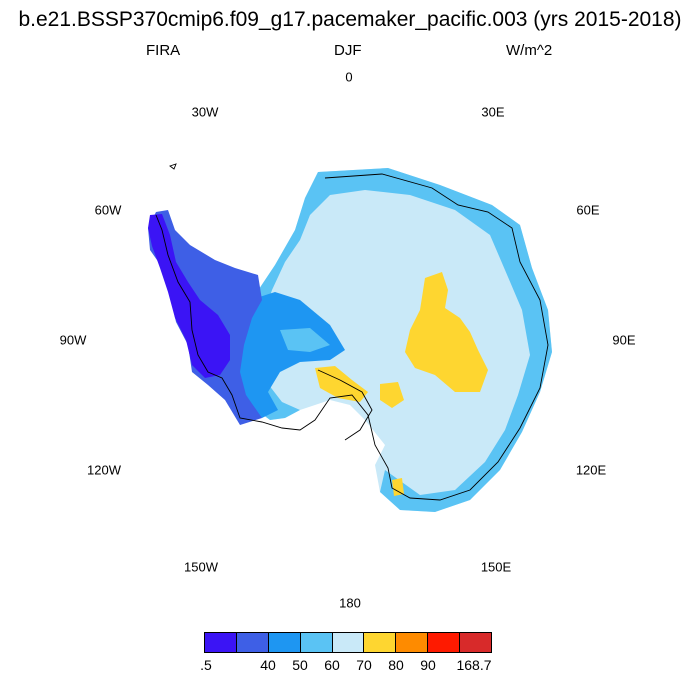 The height and width of the screenshot is (700, 700). Describe the element at coordinates (588, 210) in the screenshot. I see `lon-label-60e: 60E` at that location.